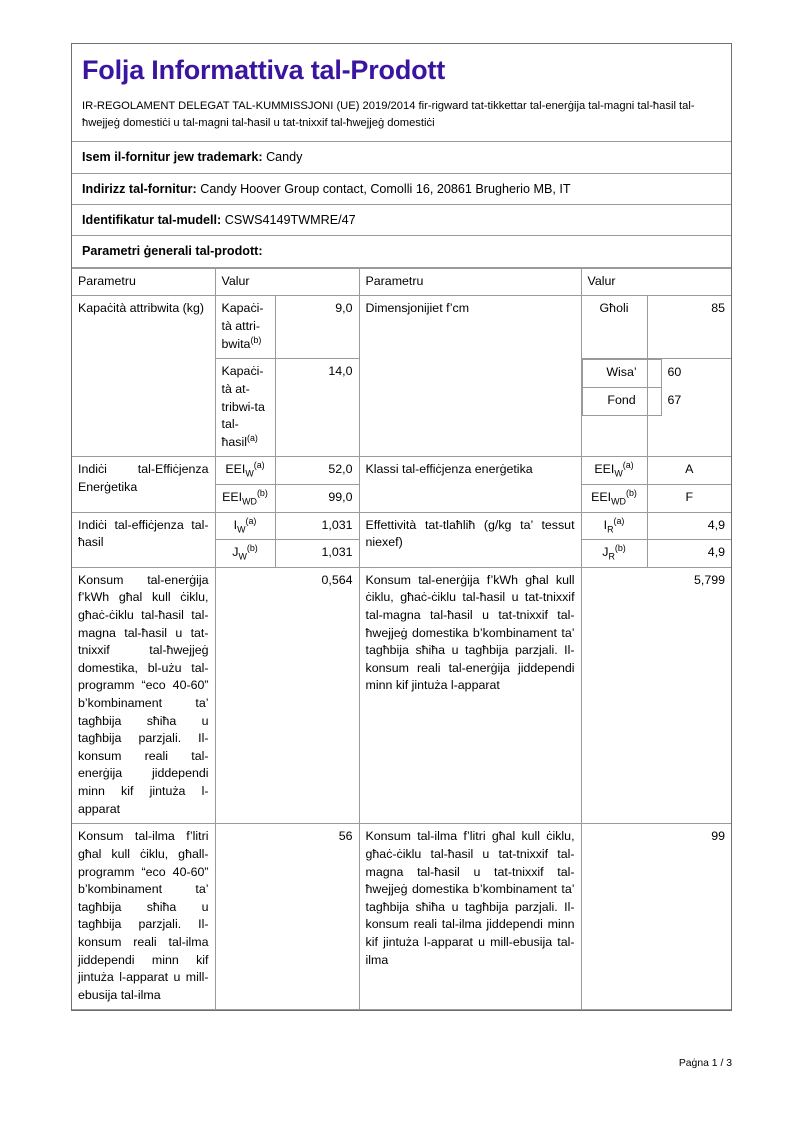  Describe the element at coordinates (317, 553) in the screenshot. I see `jw-value: 1,031` at that location.